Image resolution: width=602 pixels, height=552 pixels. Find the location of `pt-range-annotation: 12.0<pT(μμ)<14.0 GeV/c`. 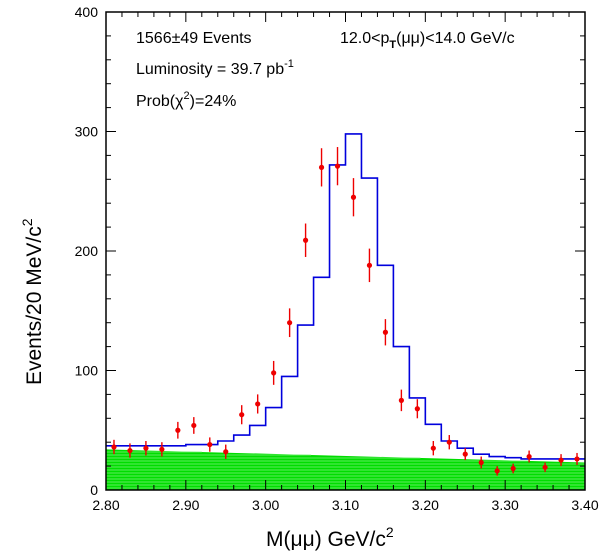

pt-range-annotation: 12.0<pT(μμ)<14.0 GeV/c is located at coordinates (427, 40).